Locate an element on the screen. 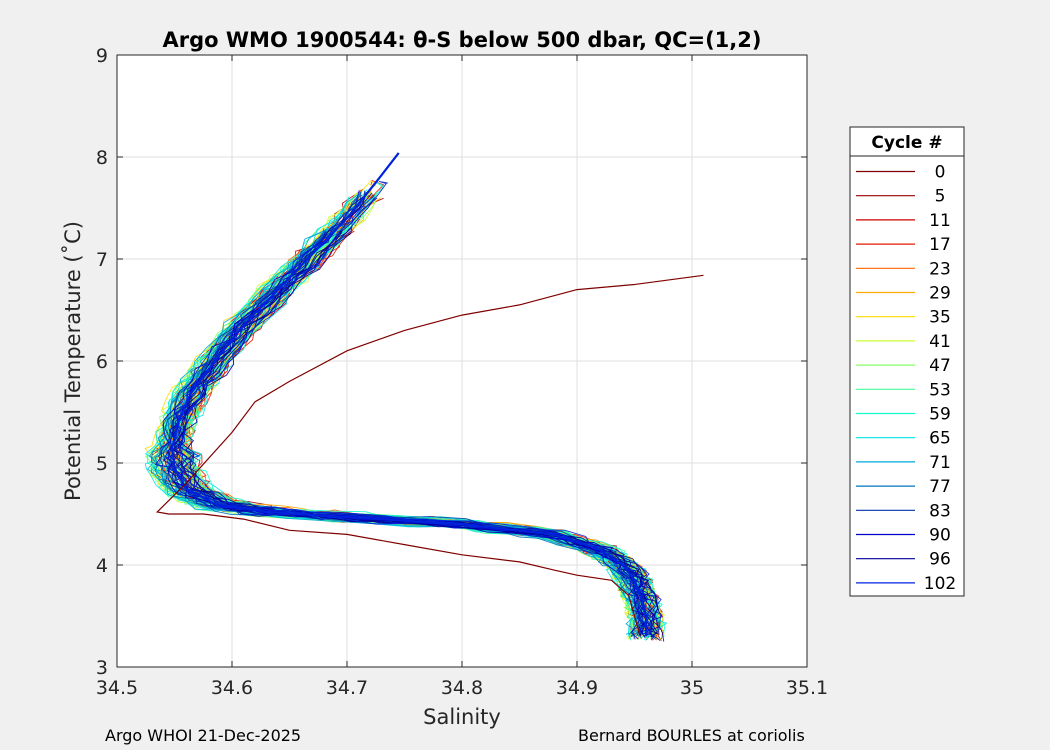 The image size is (1050, 750). y-tick-label: 7 is located at coordinates (102, 260).